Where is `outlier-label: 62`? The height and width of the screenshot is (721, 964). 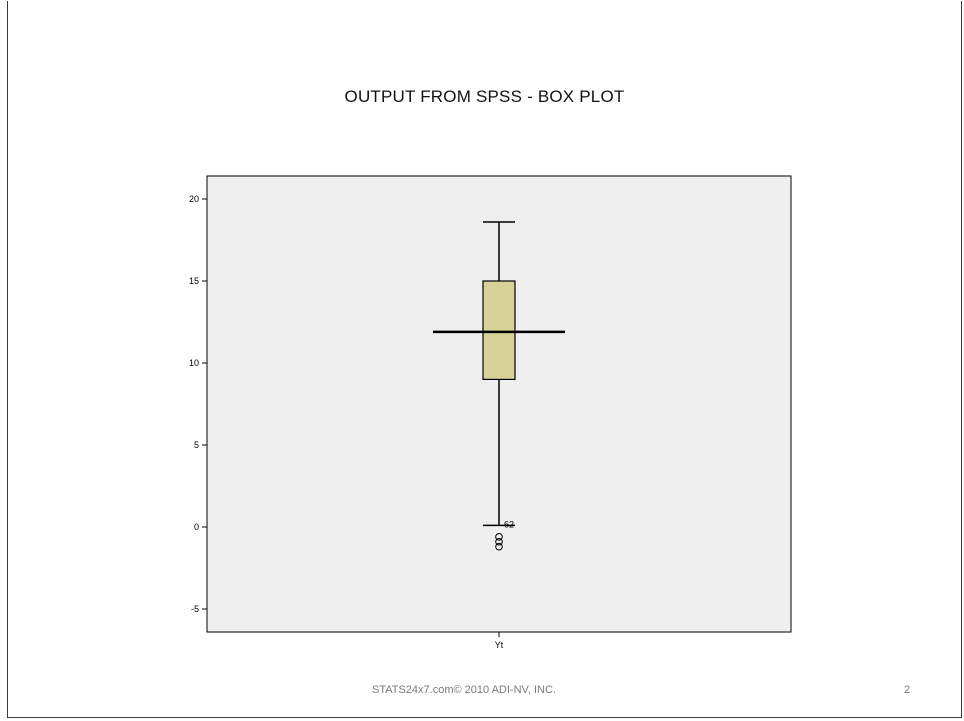 outlier-label: 62 is located at coordinates (509, 524).